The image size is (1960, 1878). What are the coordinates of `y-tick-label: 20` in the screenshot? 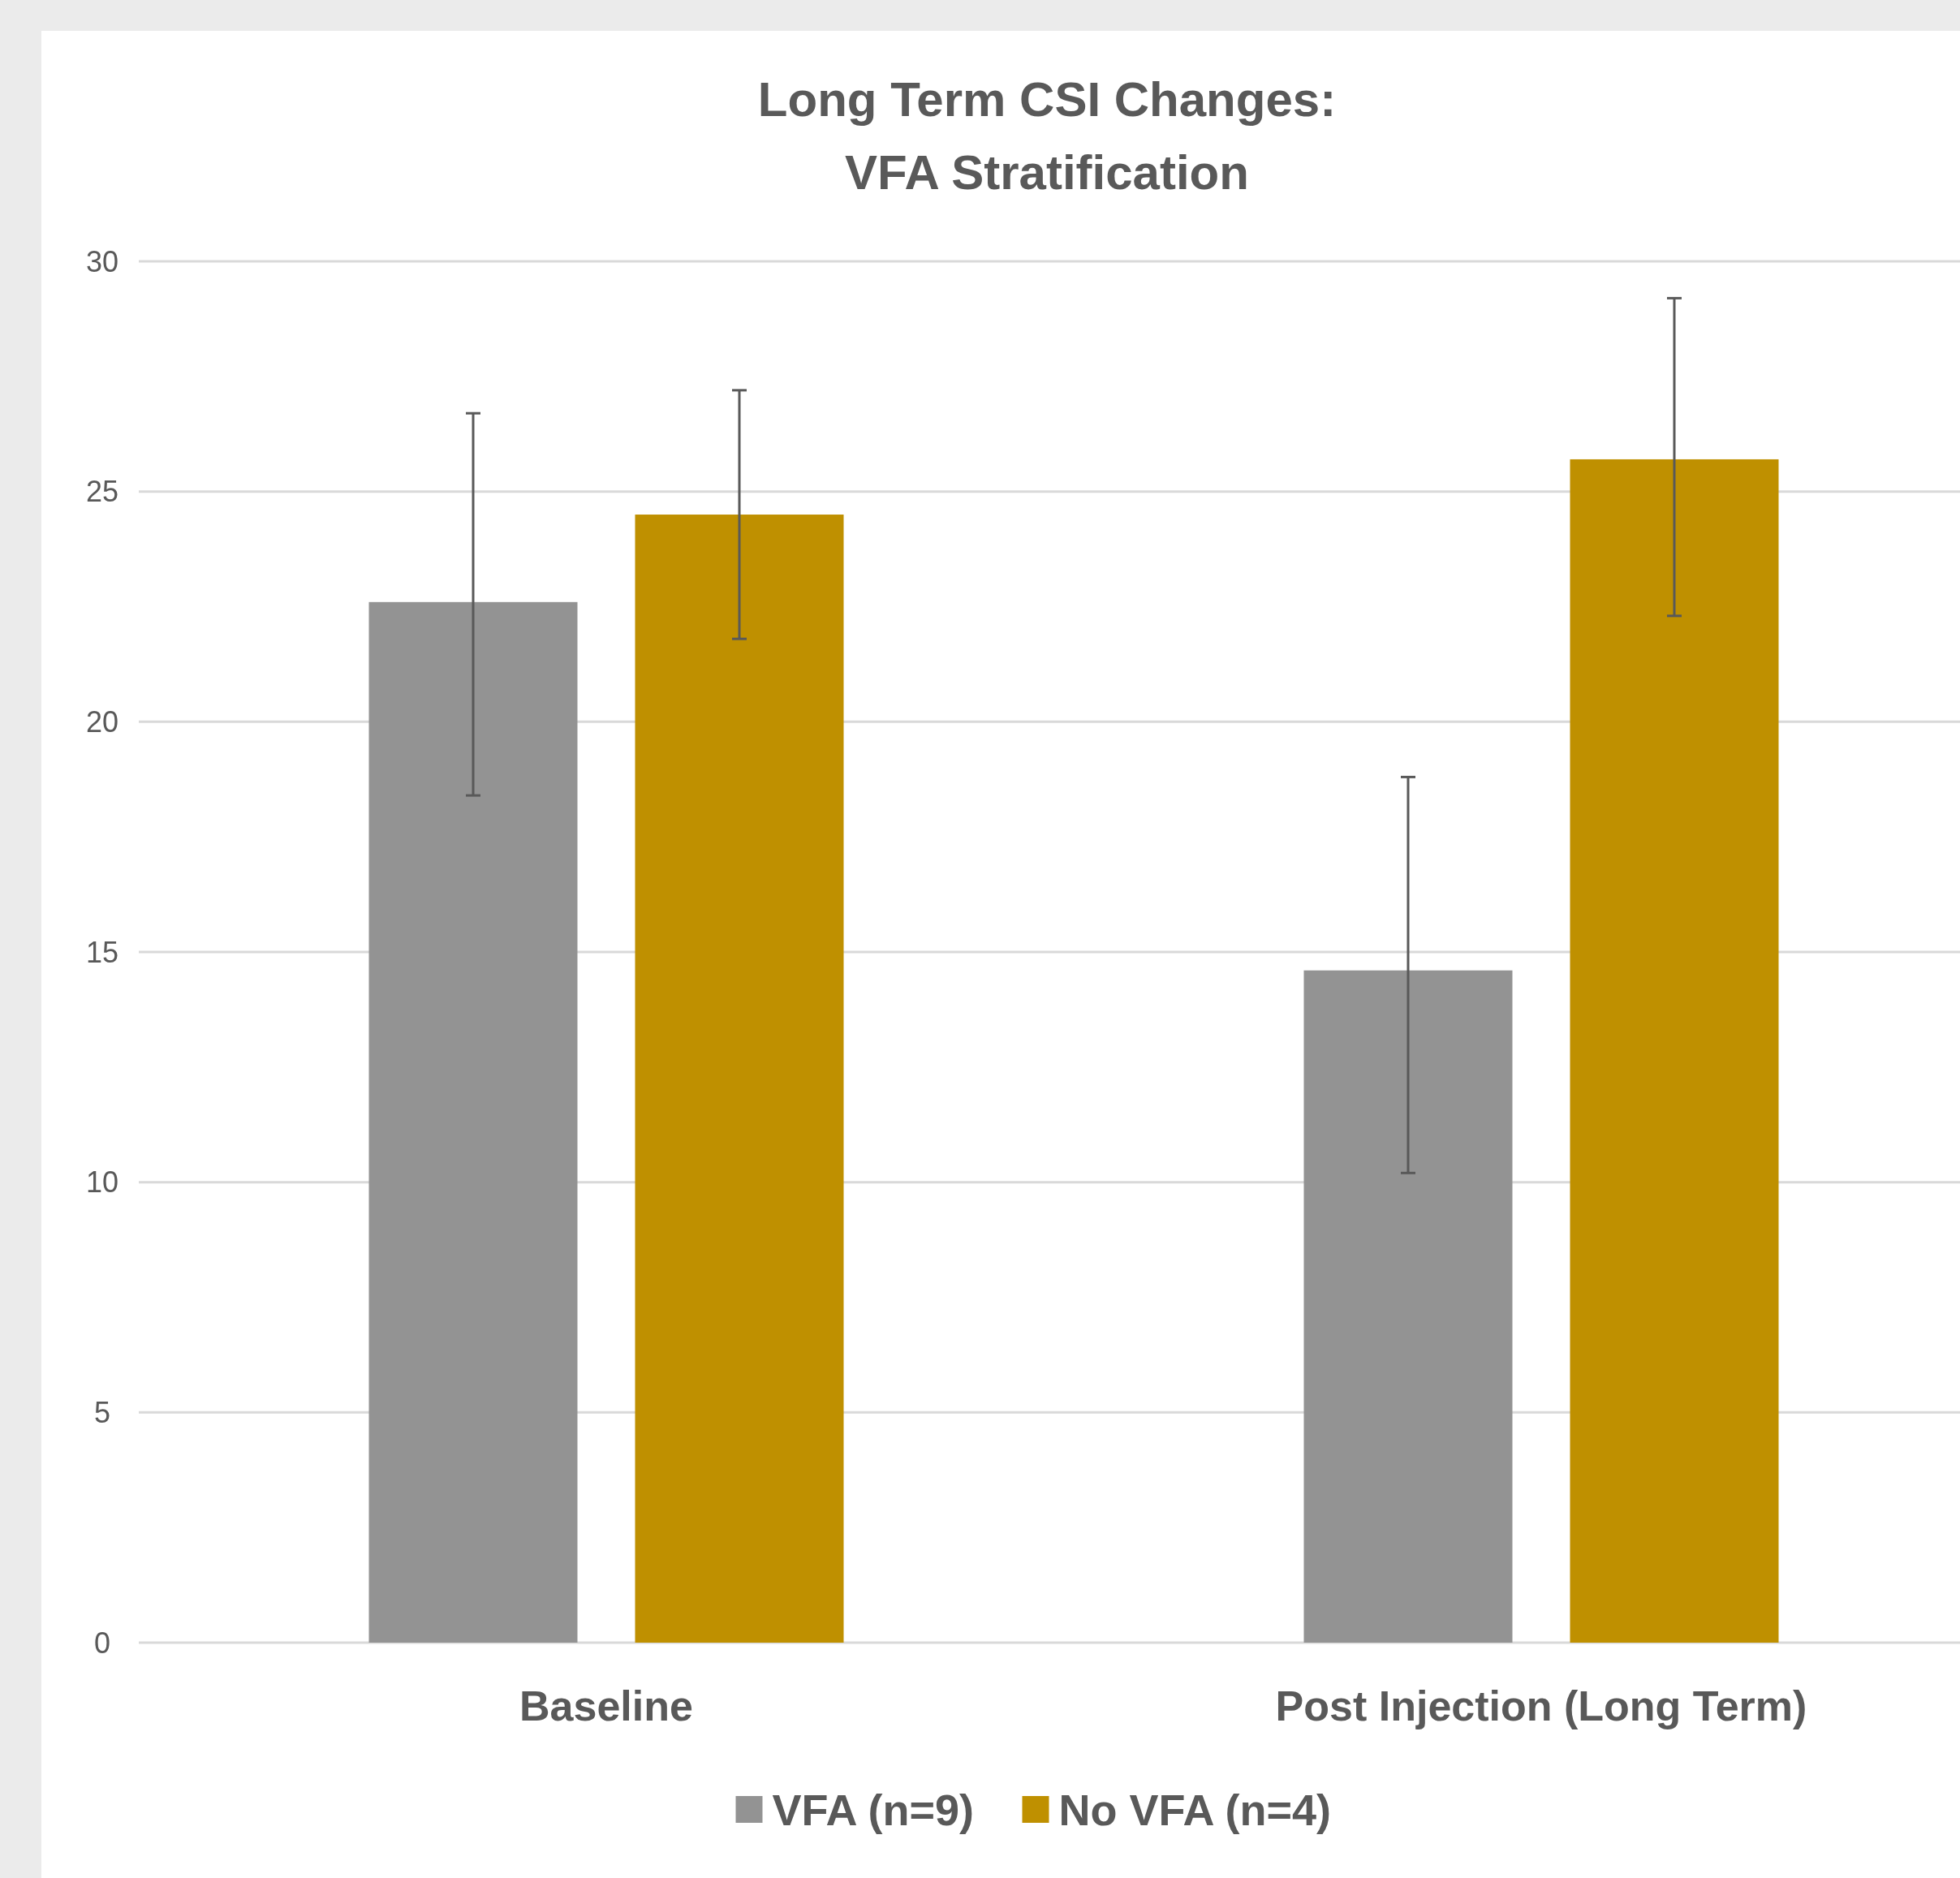 It's located at (102, 721).